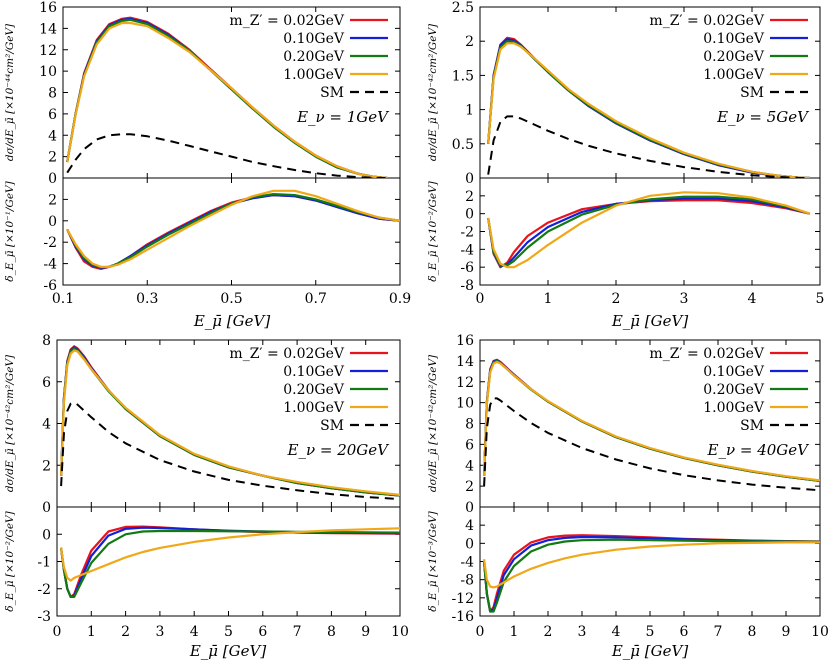  Describe the element at coordinates (48, 8) in the screenshot. I see `top-y-tick-label: 16` at that location.